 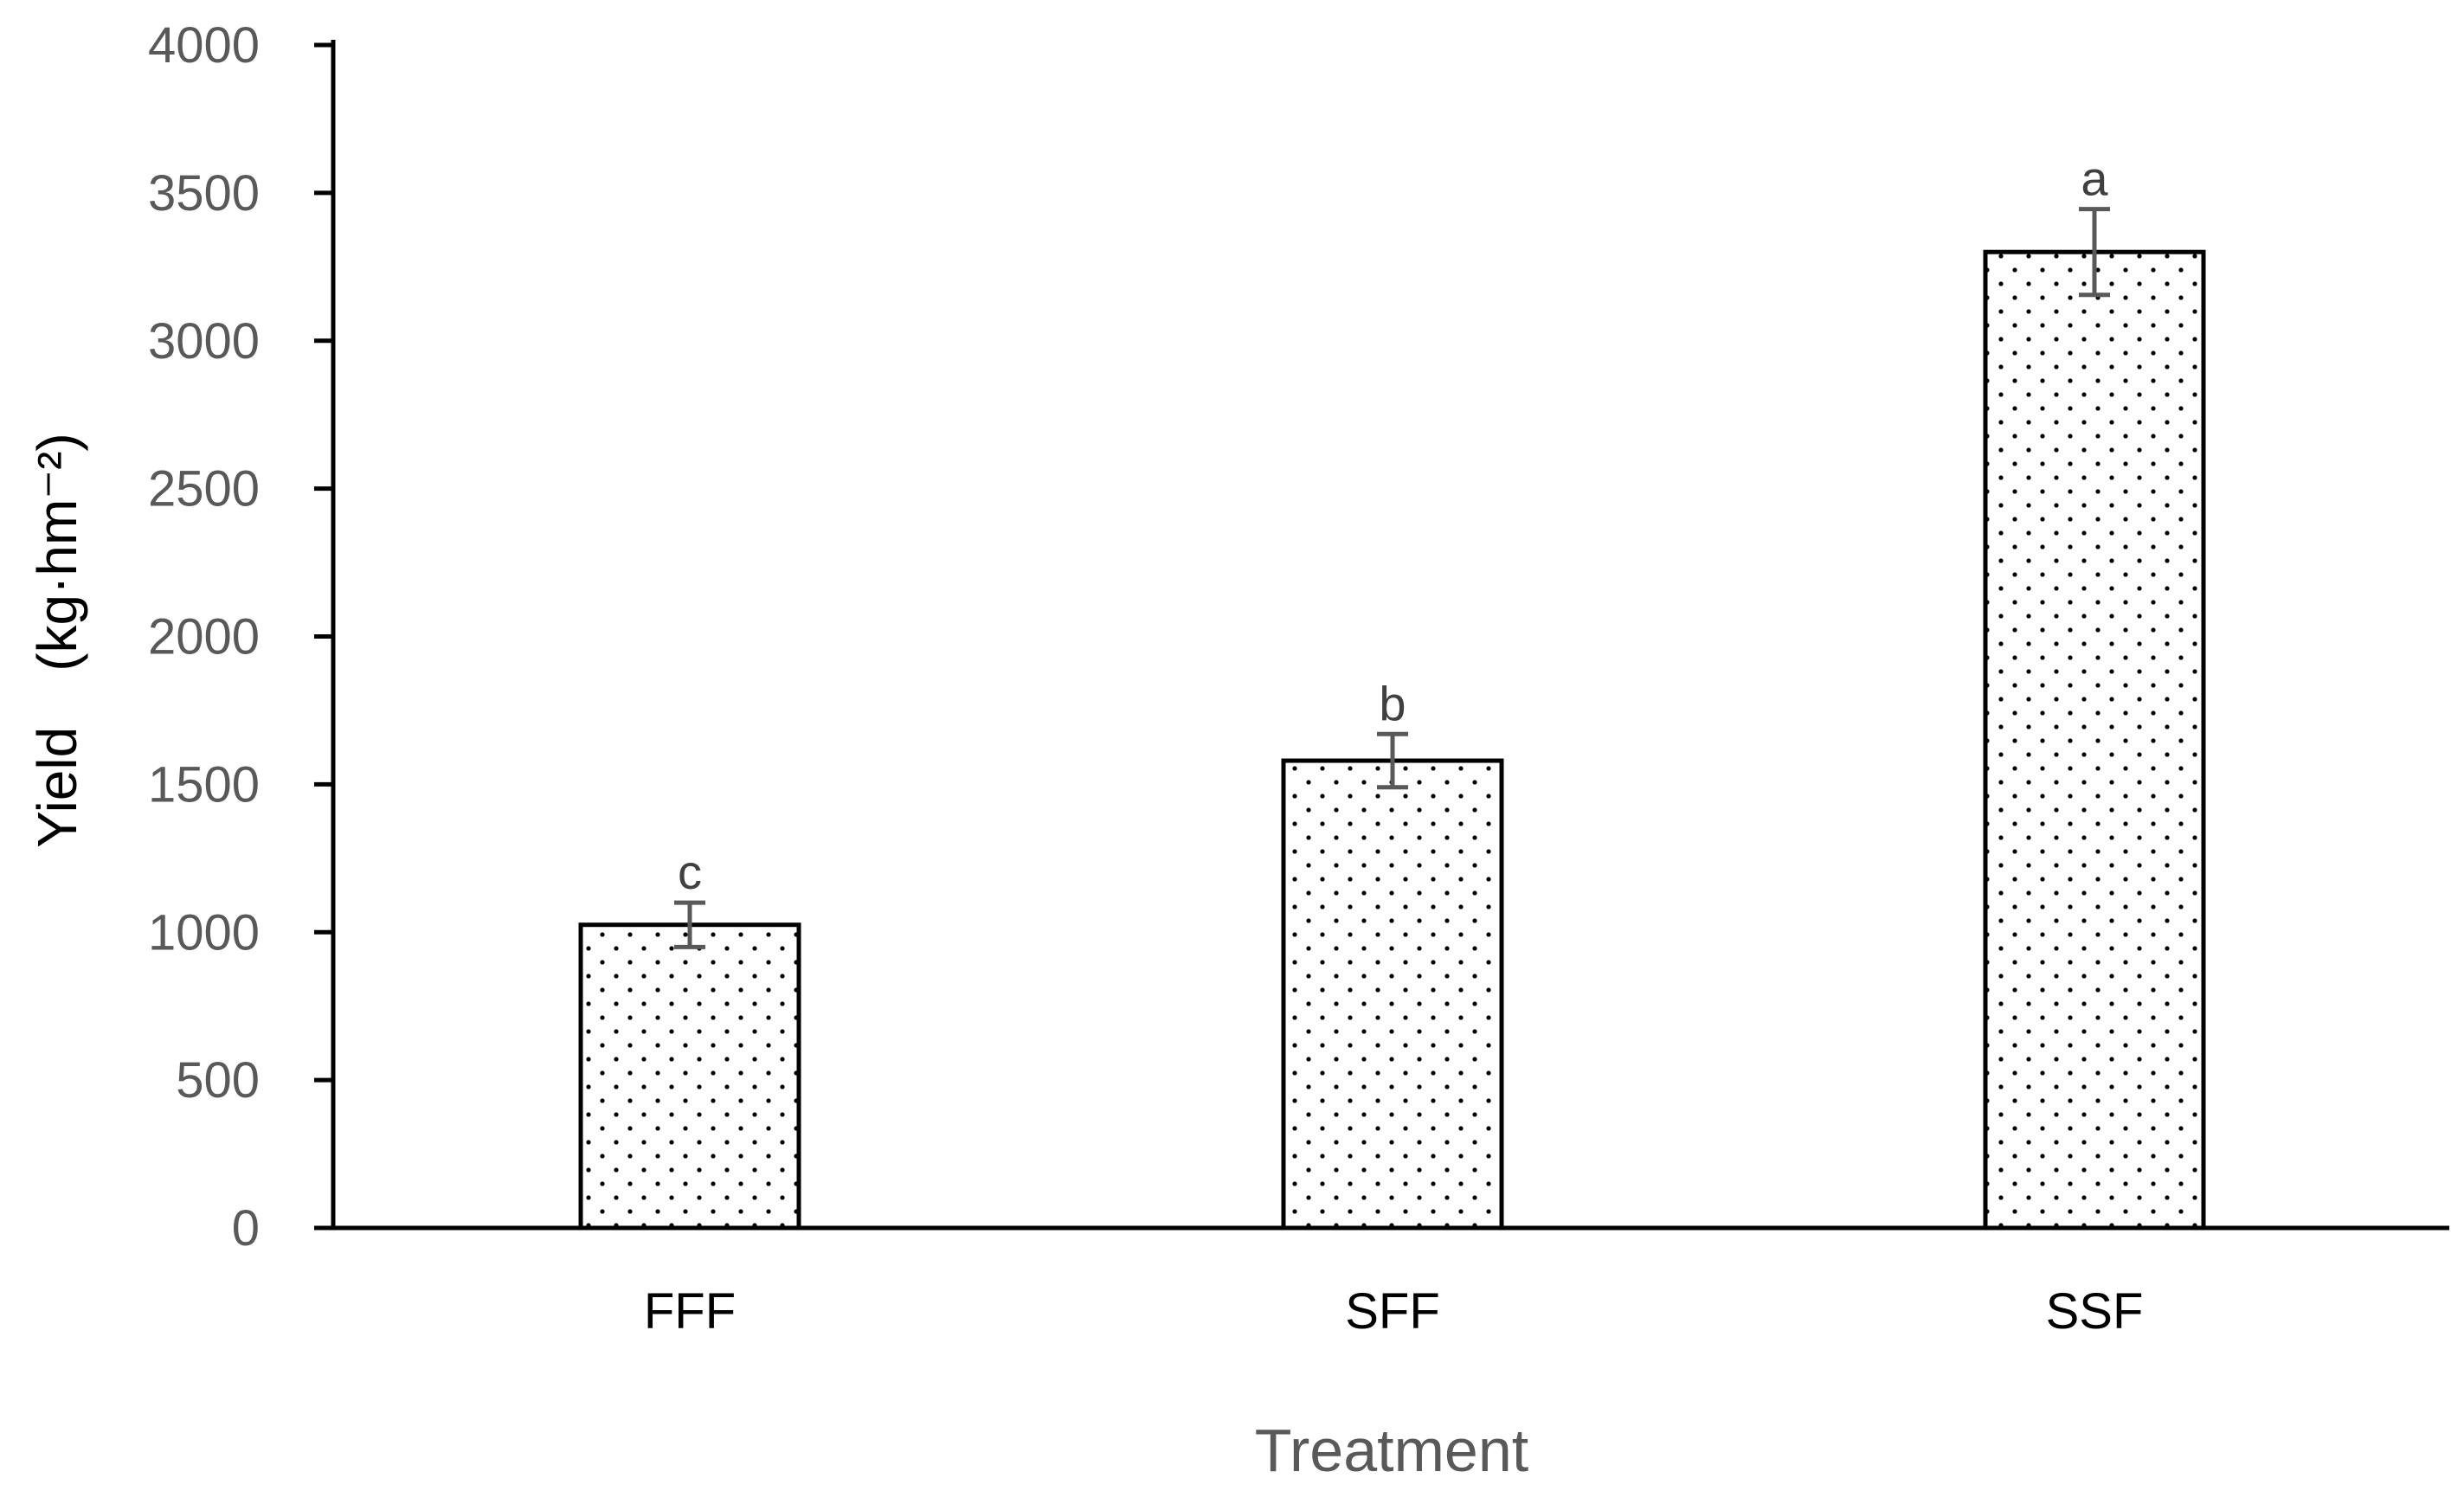 I want to click on y-tick-label: 3000, so click(x=204, y=341).